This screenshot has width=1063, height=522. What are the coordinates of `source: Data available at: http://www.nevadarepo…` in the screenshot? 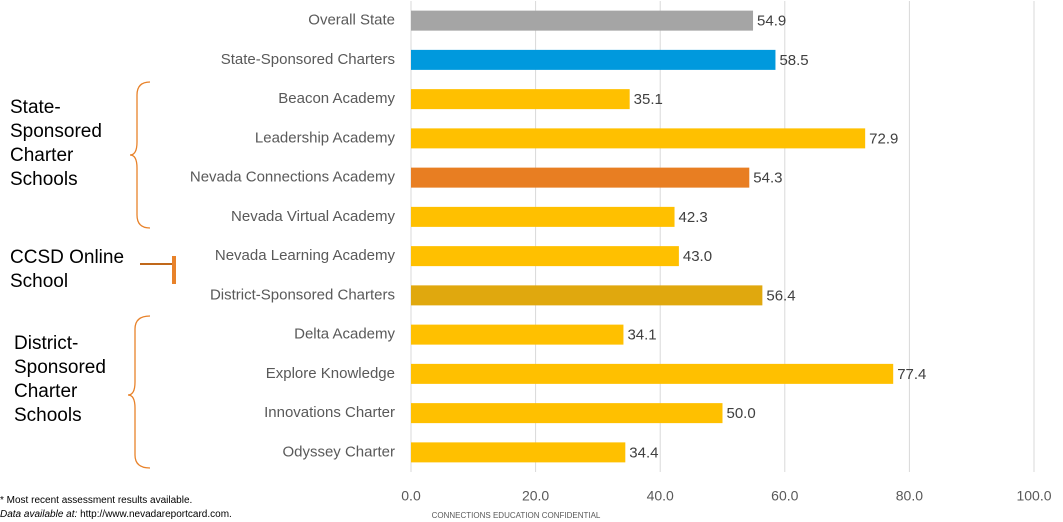 It's located at (116, 514).